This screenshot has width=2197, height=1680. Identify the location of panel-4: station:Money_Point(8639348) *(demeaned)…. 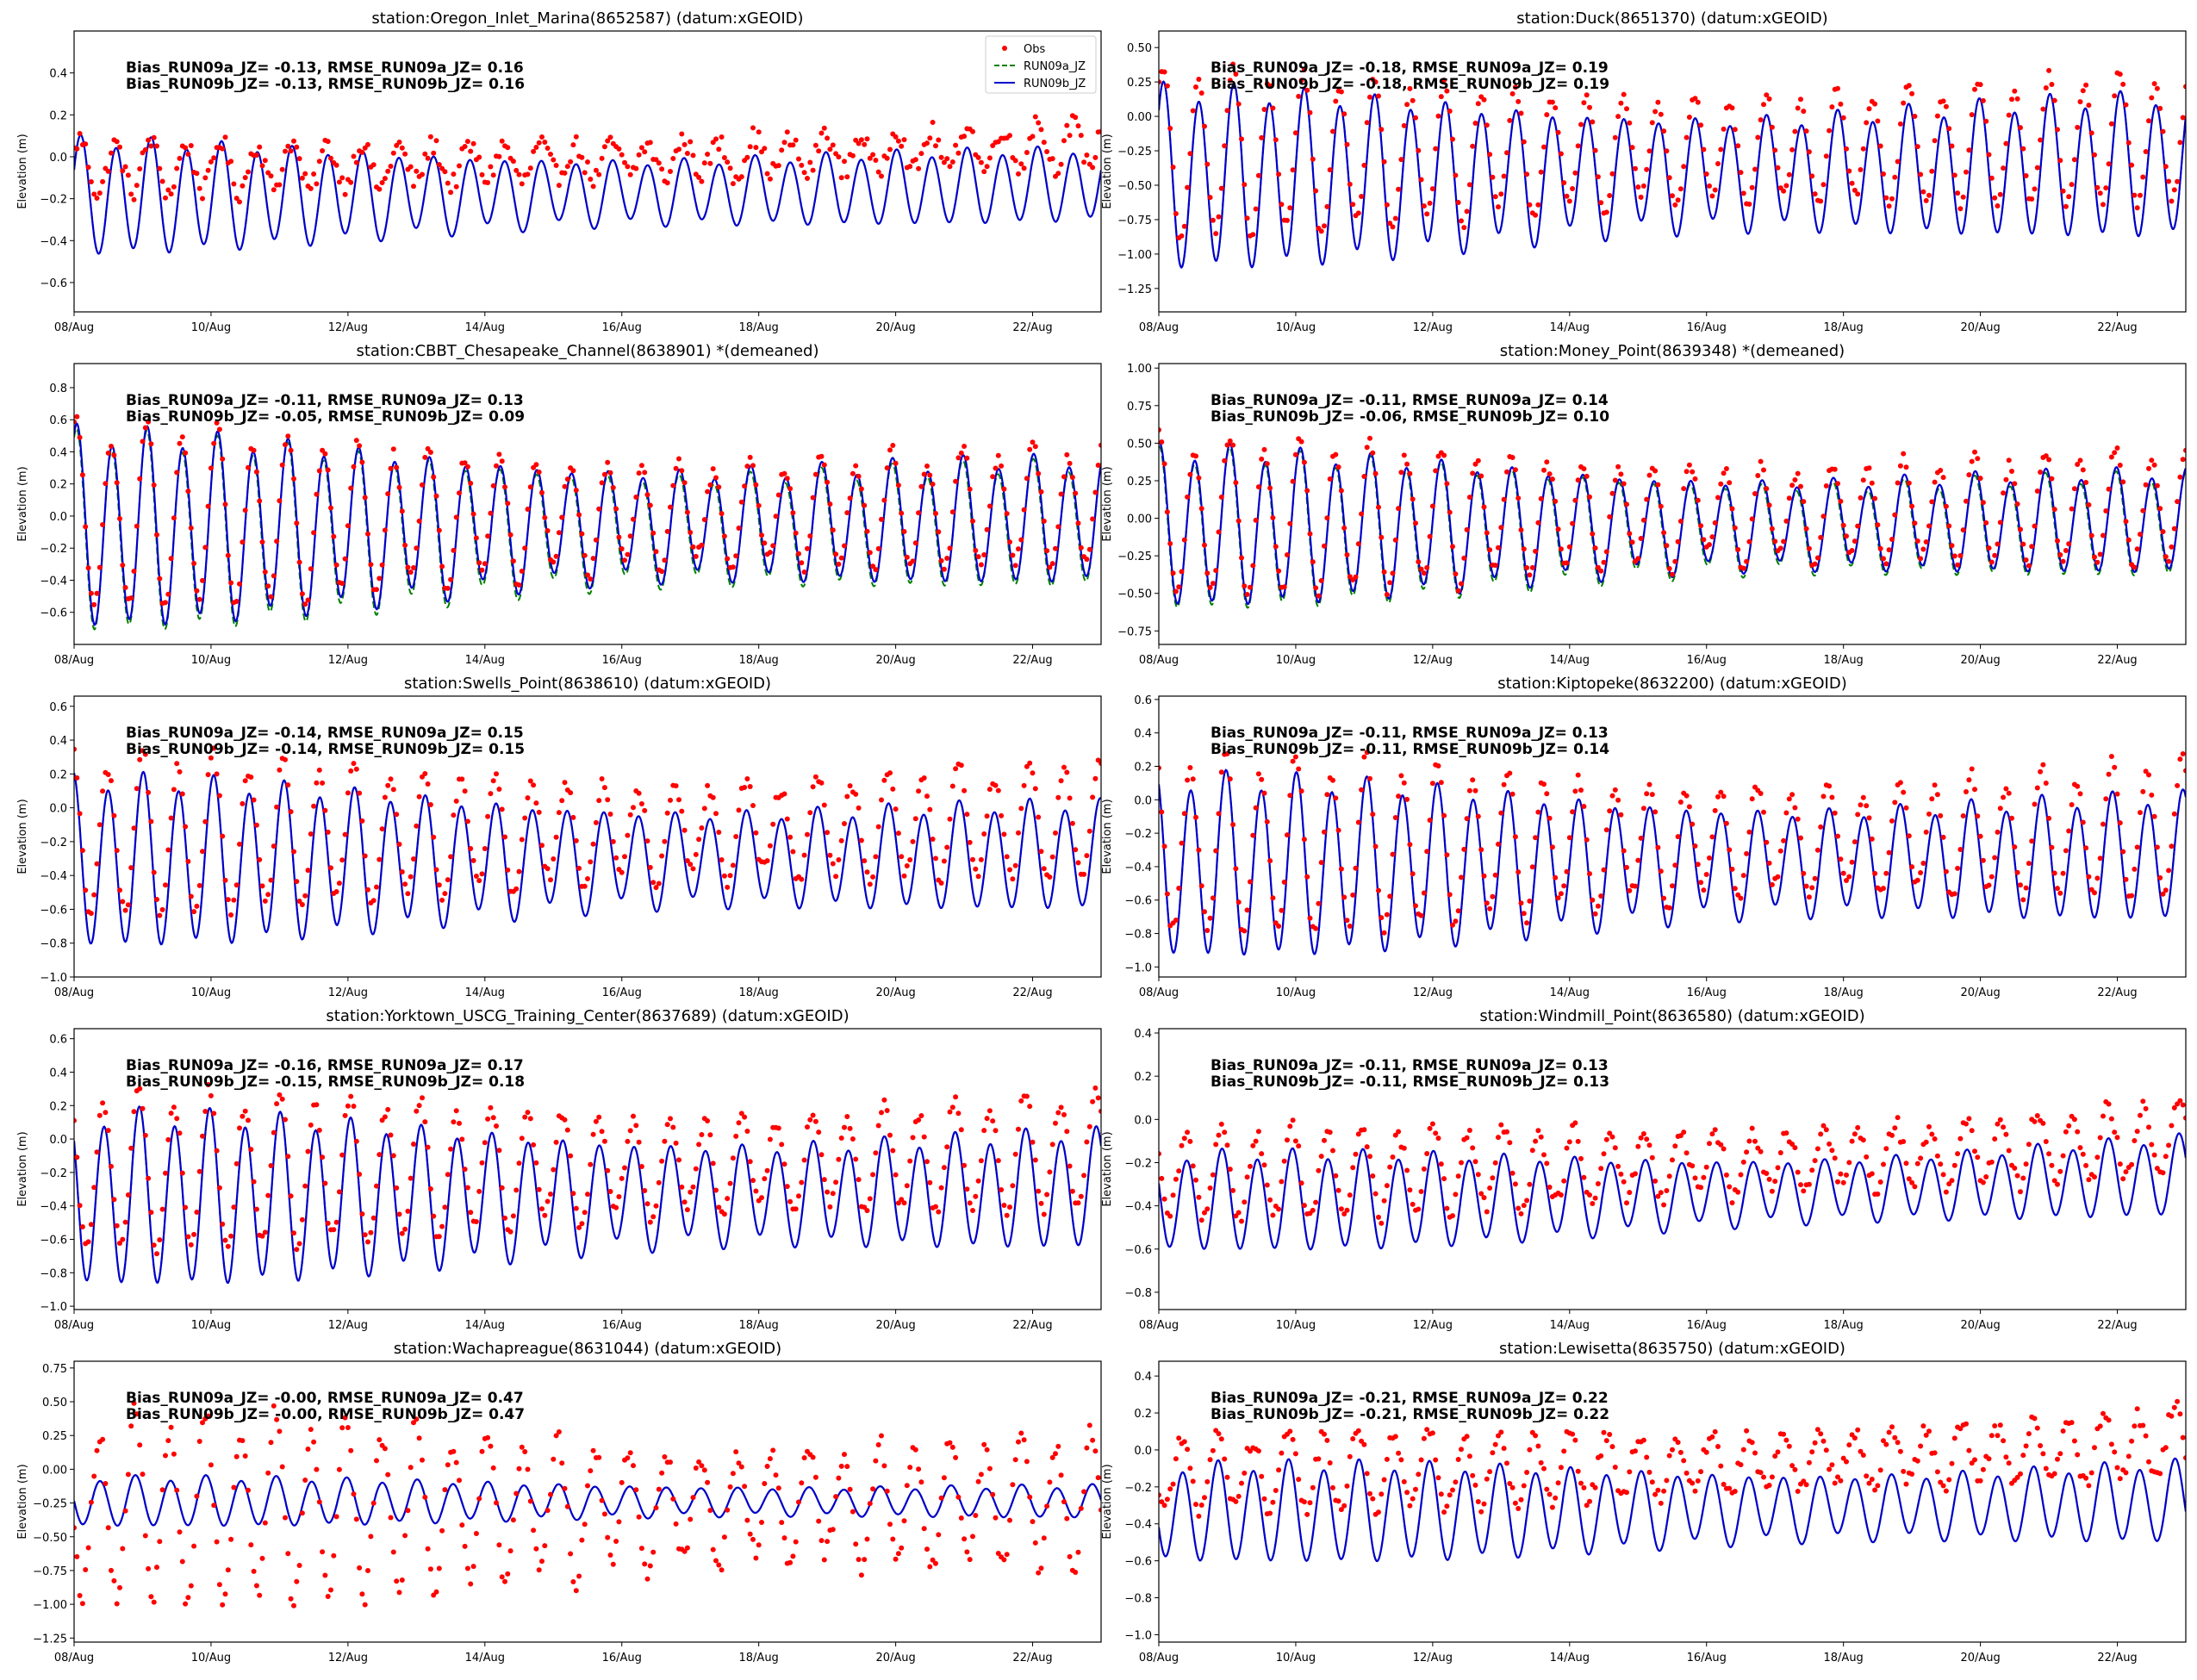
(1644, 505).